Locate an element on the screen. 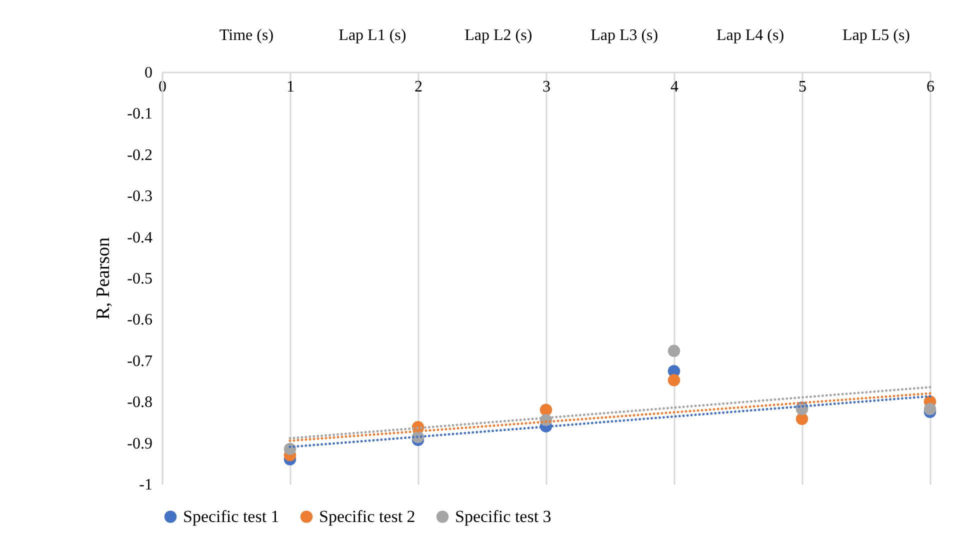 This screenshot has width=960, height=554. legend-label: Specific test 2 is located at coordinates (367, 516).